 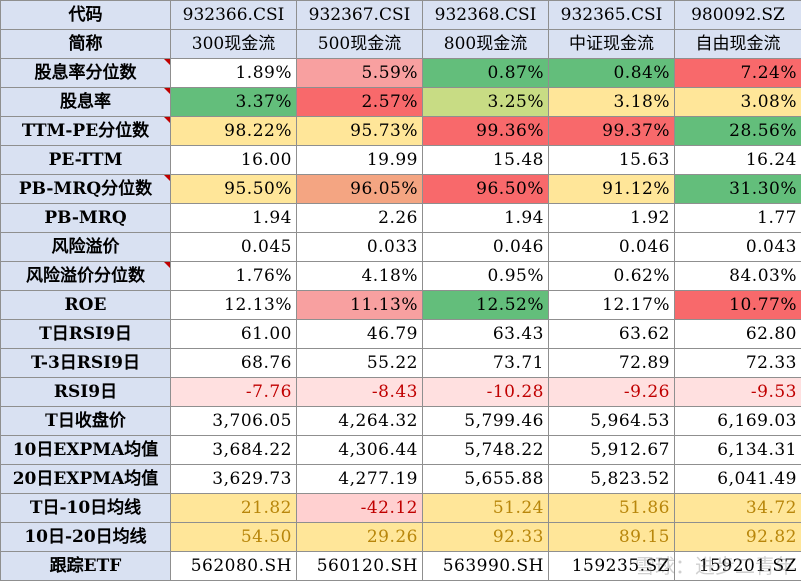 I want to click on table-cell: 34.72, so click(x=737, y=508).